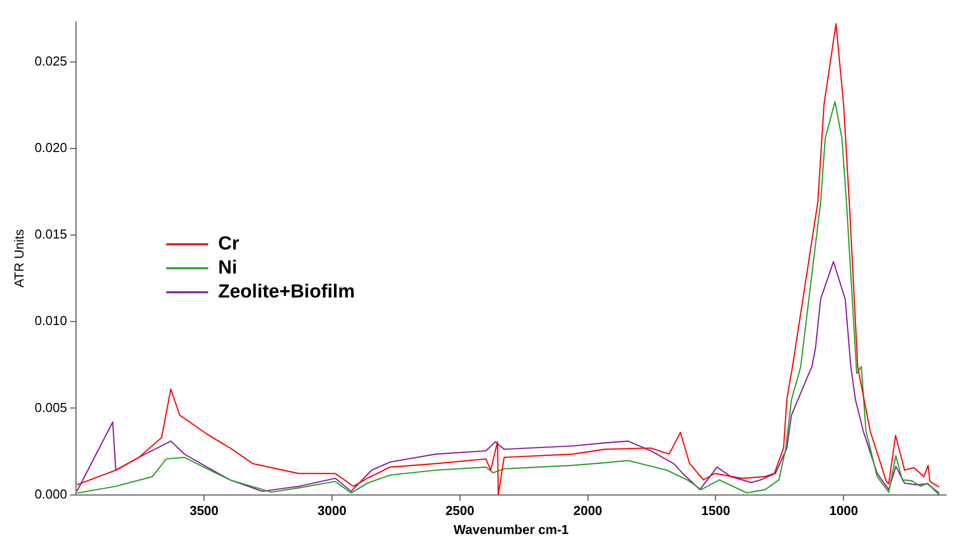  Describe the element at coordinates (51, 148) in the screenshot. I see `y-tick-label: 0.020` at that location.